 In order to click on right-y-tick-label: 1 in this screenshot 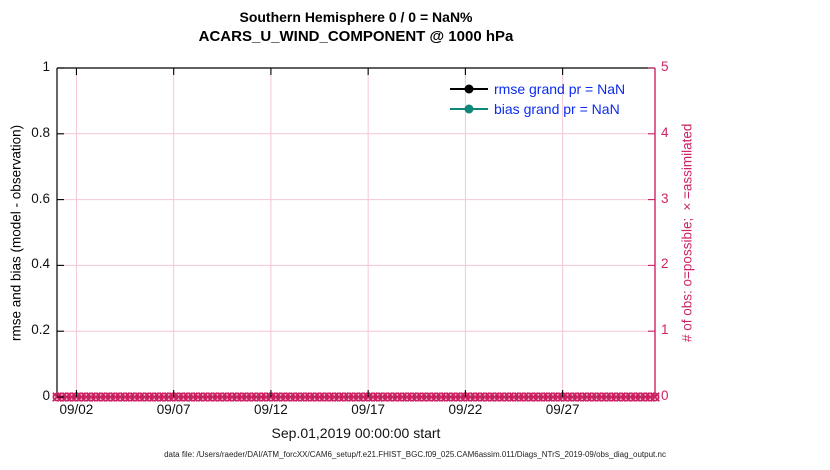, I will do `click(665, 330)`.